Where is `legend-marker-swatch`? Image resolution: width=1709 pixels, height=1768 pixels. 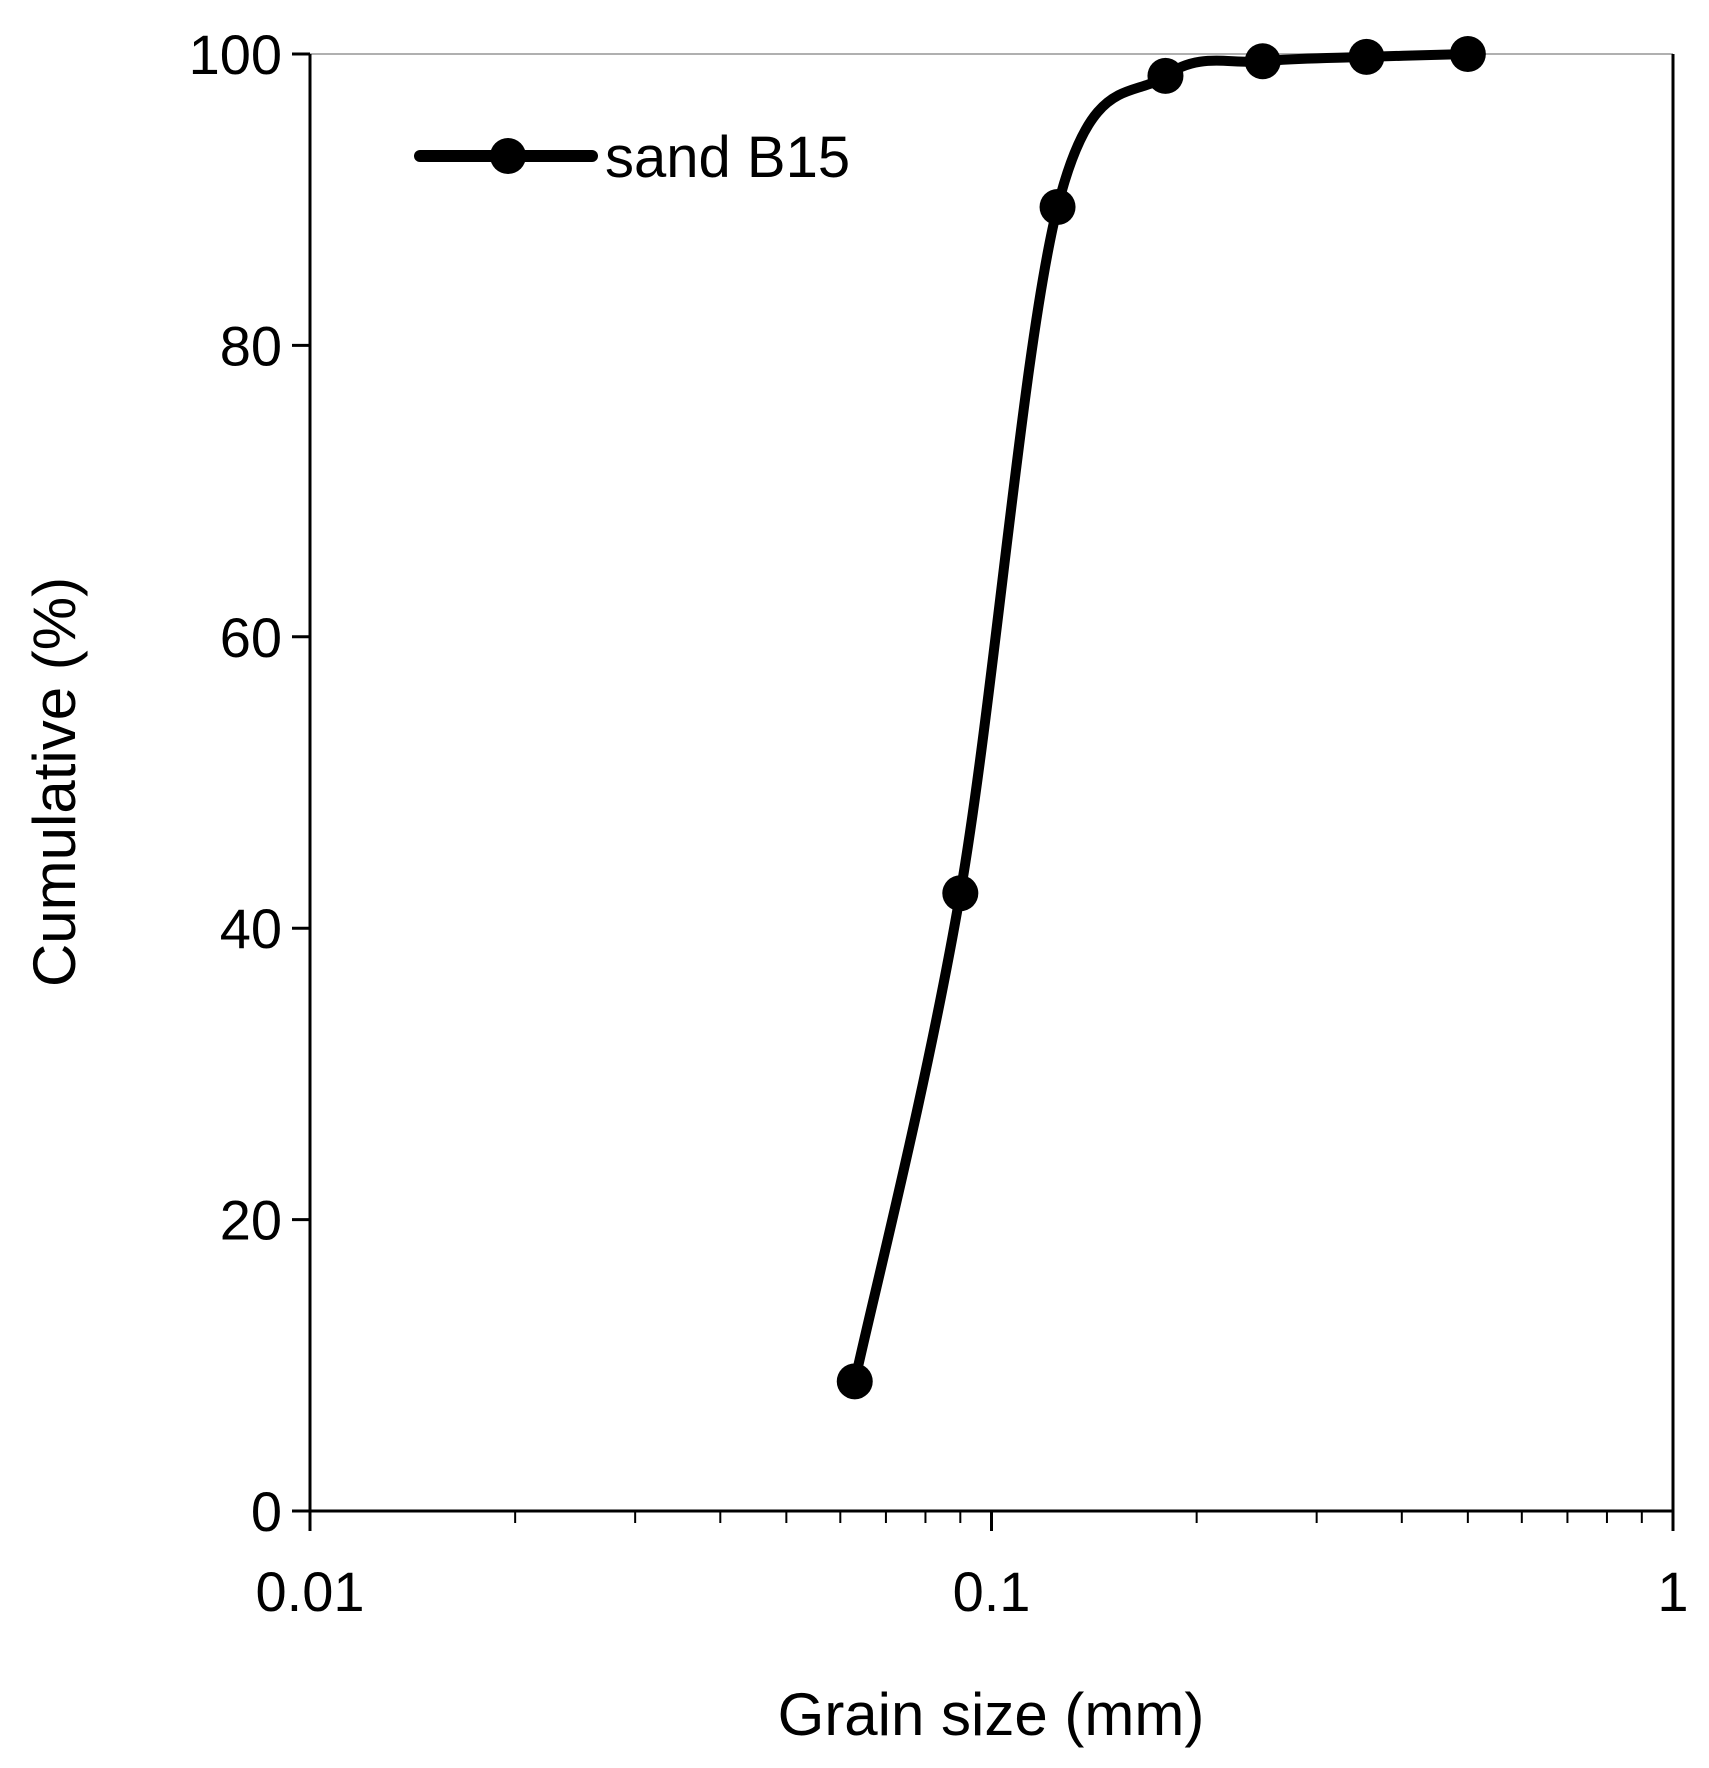
legend-marker-swatch is located at coordinates (508, 156).